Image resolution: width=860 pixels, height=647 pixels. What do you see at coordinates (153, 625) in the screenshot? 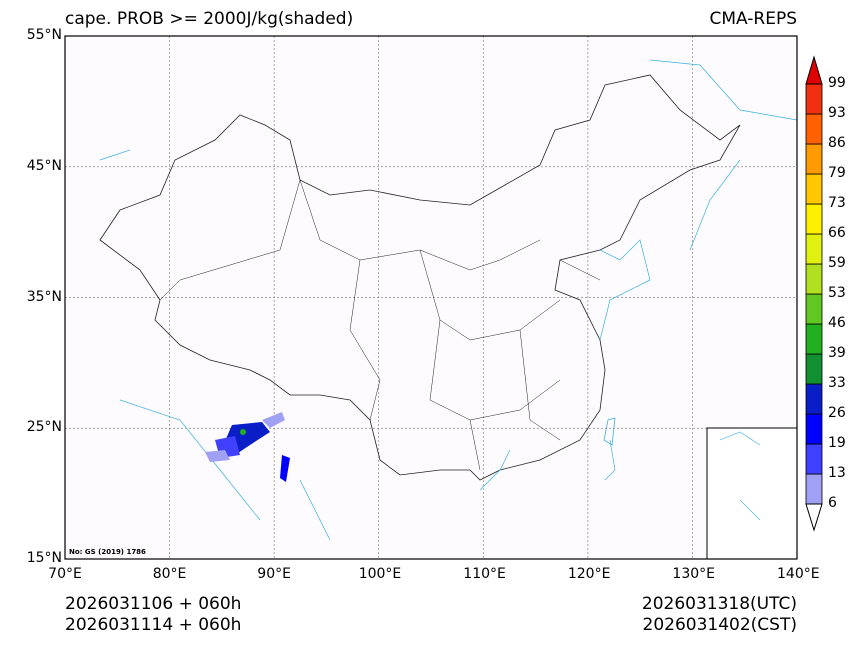
I see `init-time-cst: 2026031114 + 060h` at bounding box center [153, 625].